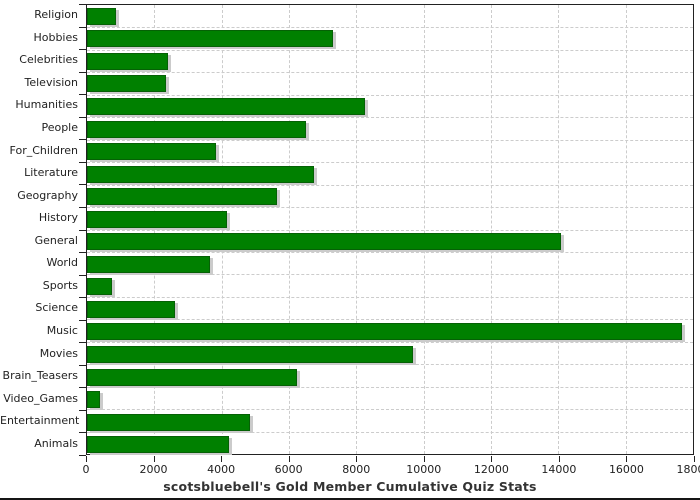 The height and width of the screenshot is (500, 700). What do you see at coordinates (182, 197) in the screenshot?
I see `bar-geography` at bounding box center [182, 197].